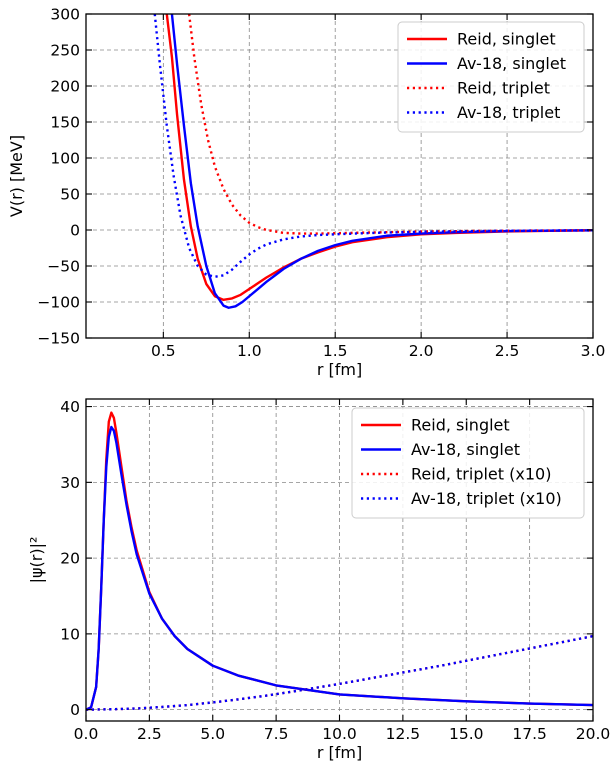  Describe the element at coordinates (63, 267) in the screenshot. I see `y-tick-label: −50` at that location.